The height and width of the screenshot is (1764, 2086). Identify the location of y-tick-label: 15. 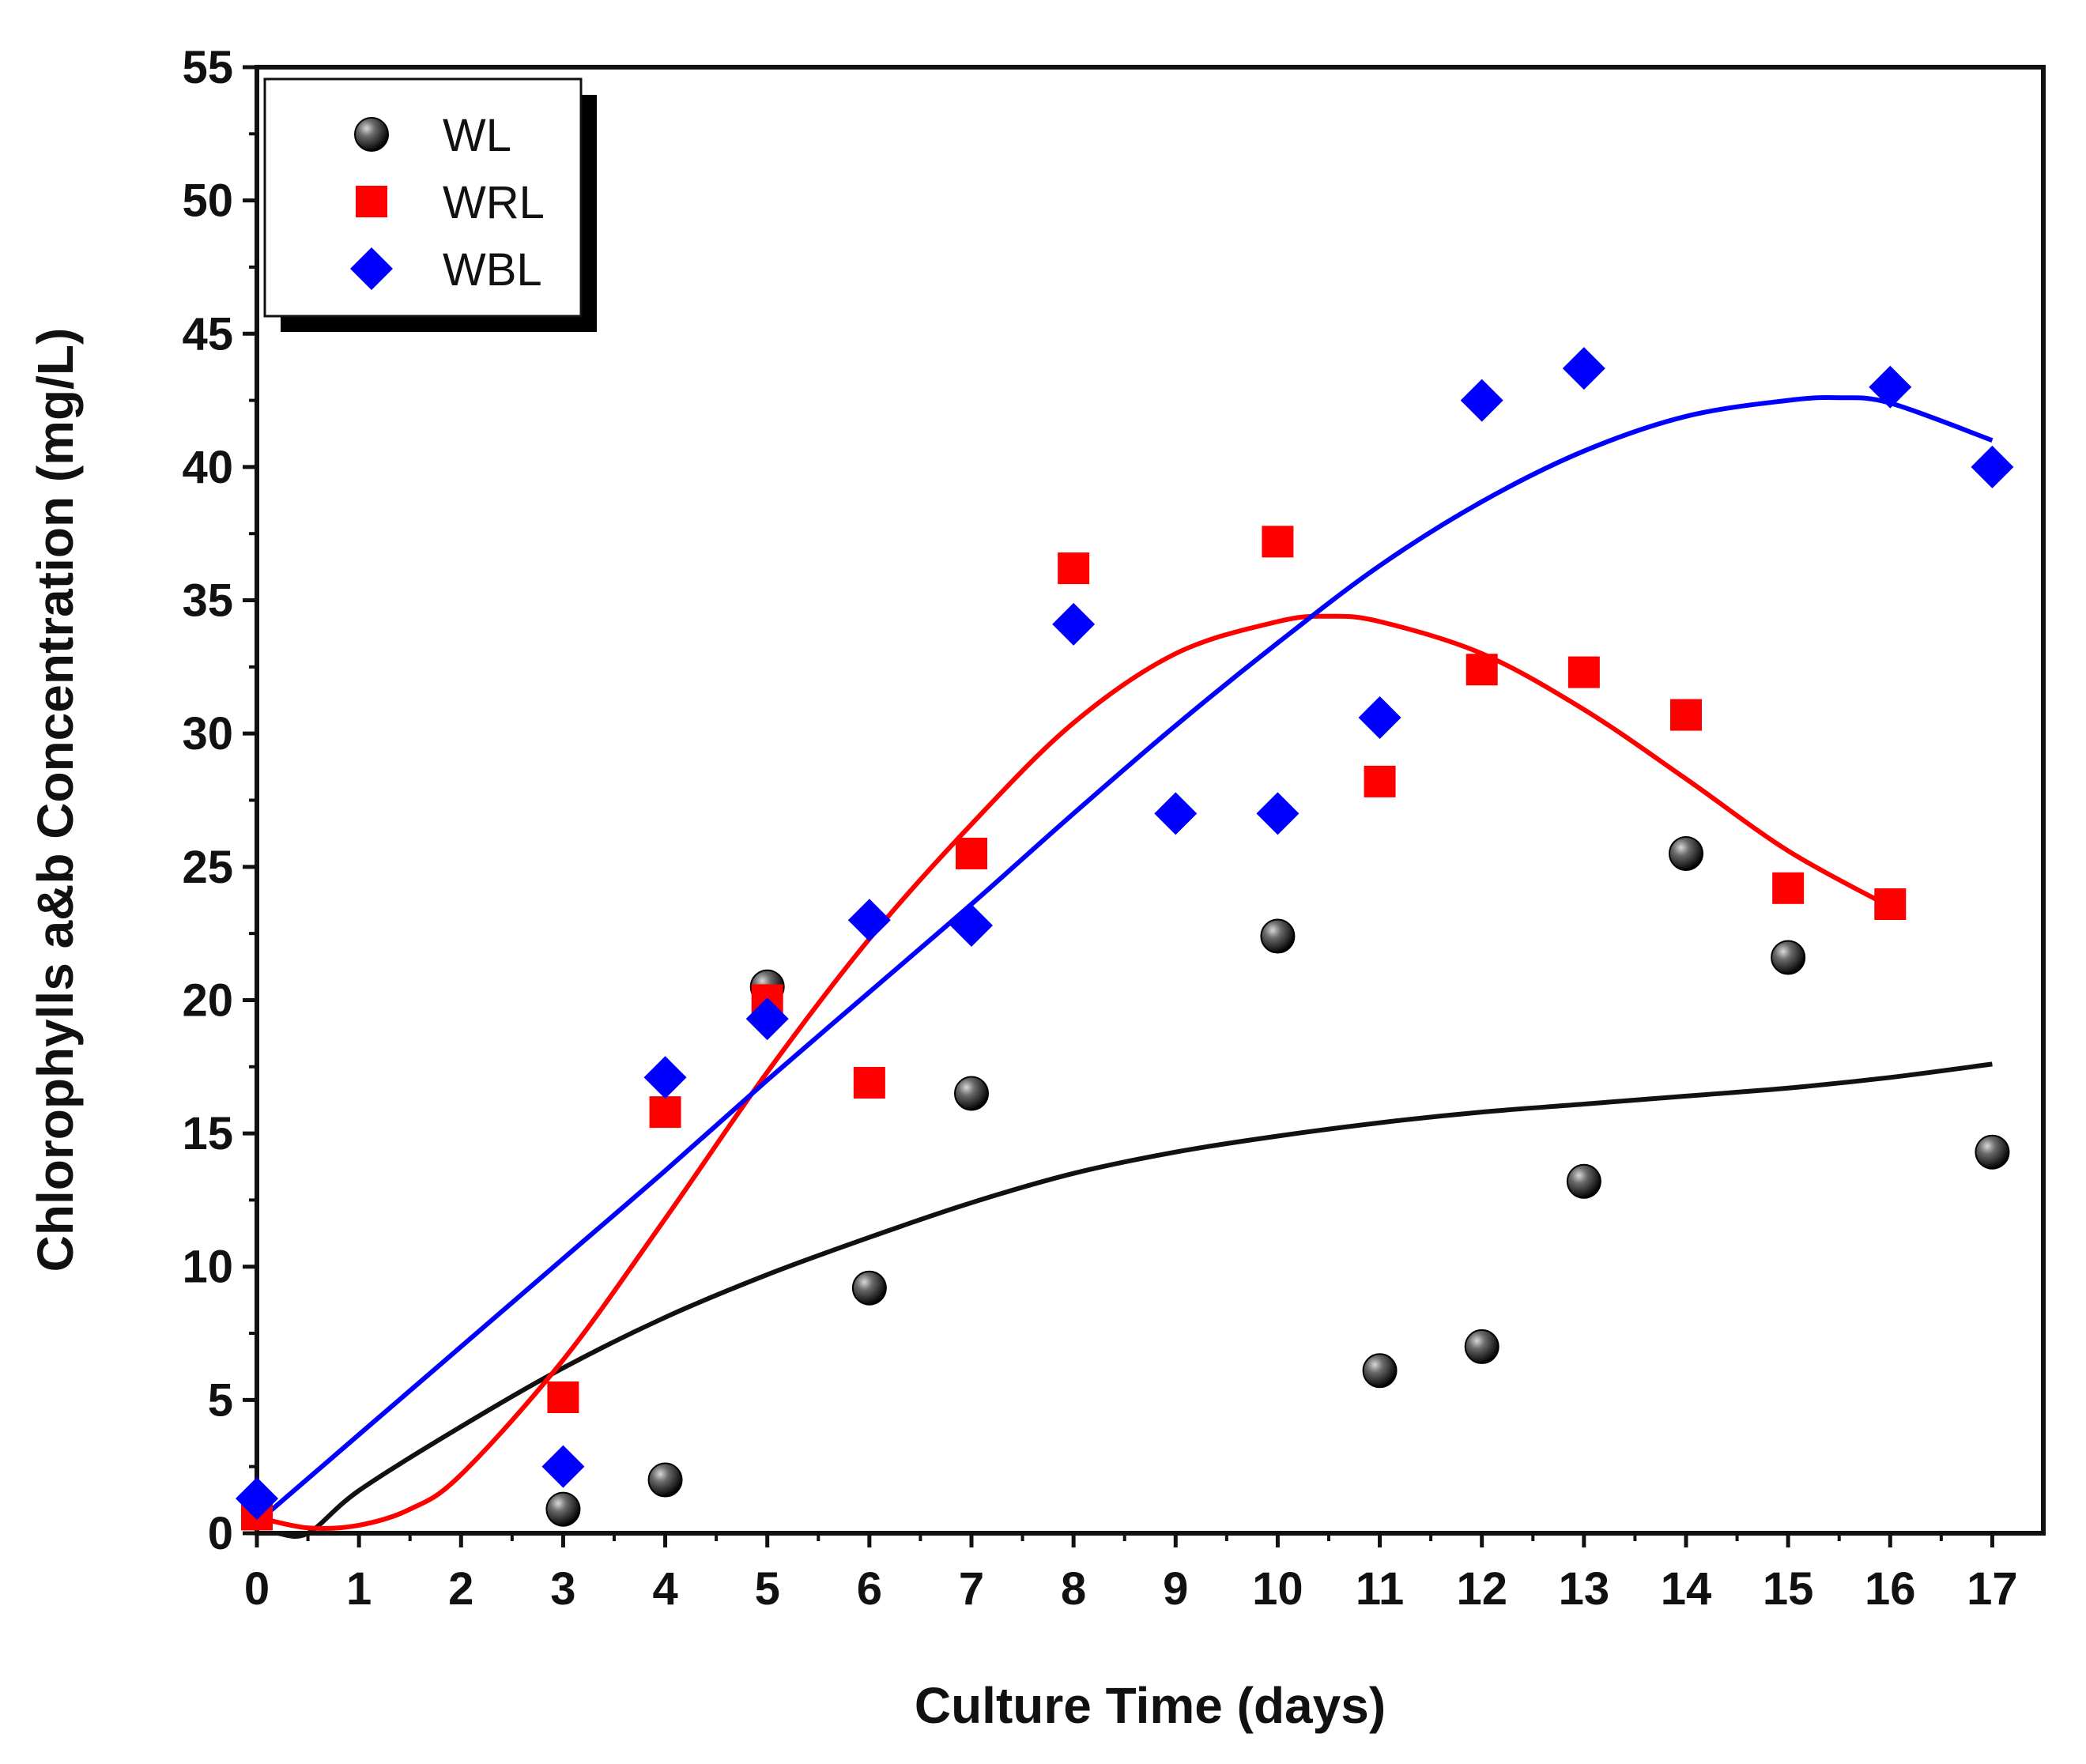
(207, 1133).